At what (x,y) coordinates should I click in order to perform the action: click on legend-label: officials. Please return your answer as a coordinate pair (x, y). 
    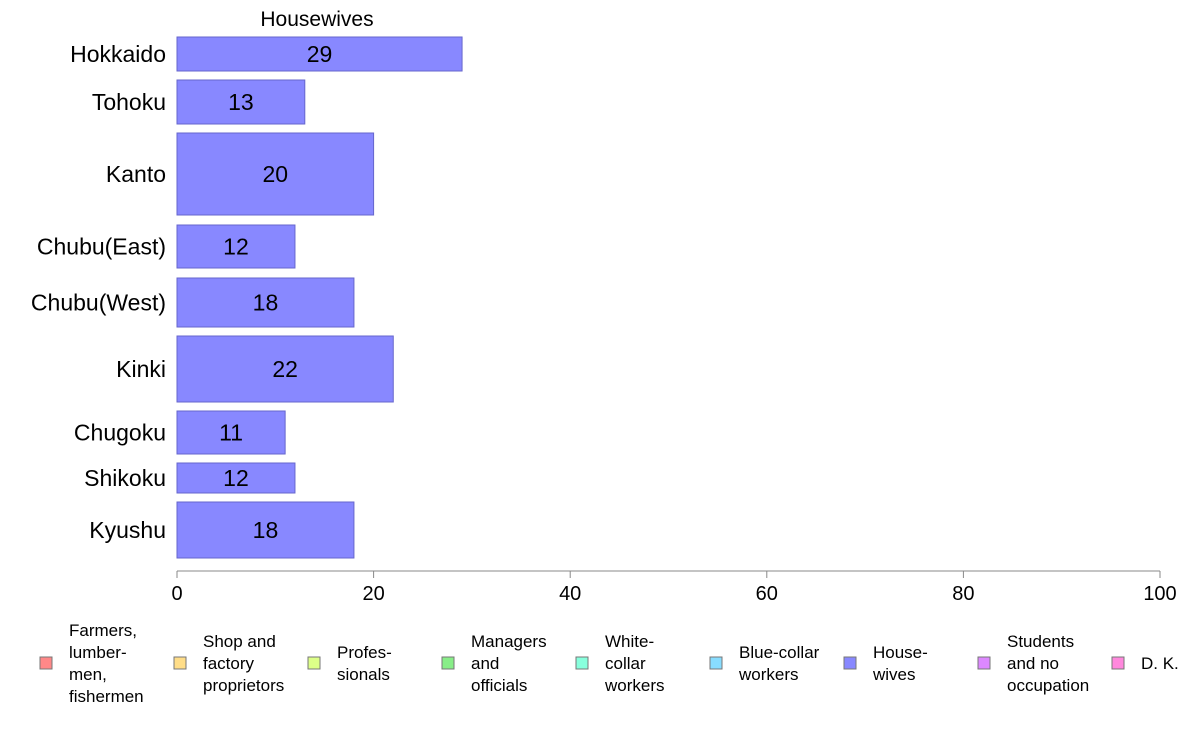
    Looking at the image, I should click on (499, 685).